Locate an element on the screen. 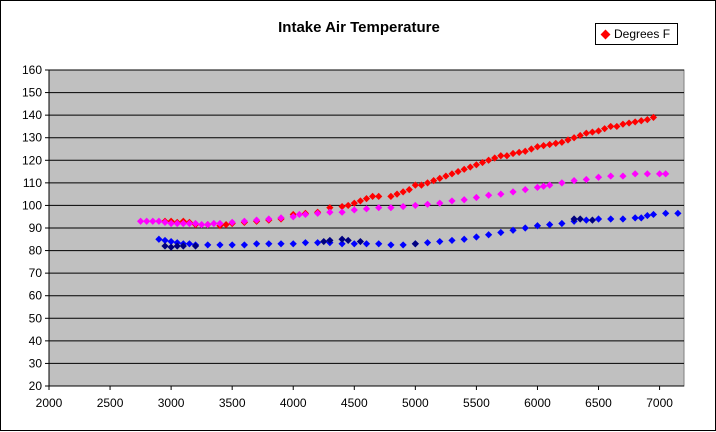 This screenshot has width=716, height=432. y-tick-label: 110 is located at coordinates (32, 183).